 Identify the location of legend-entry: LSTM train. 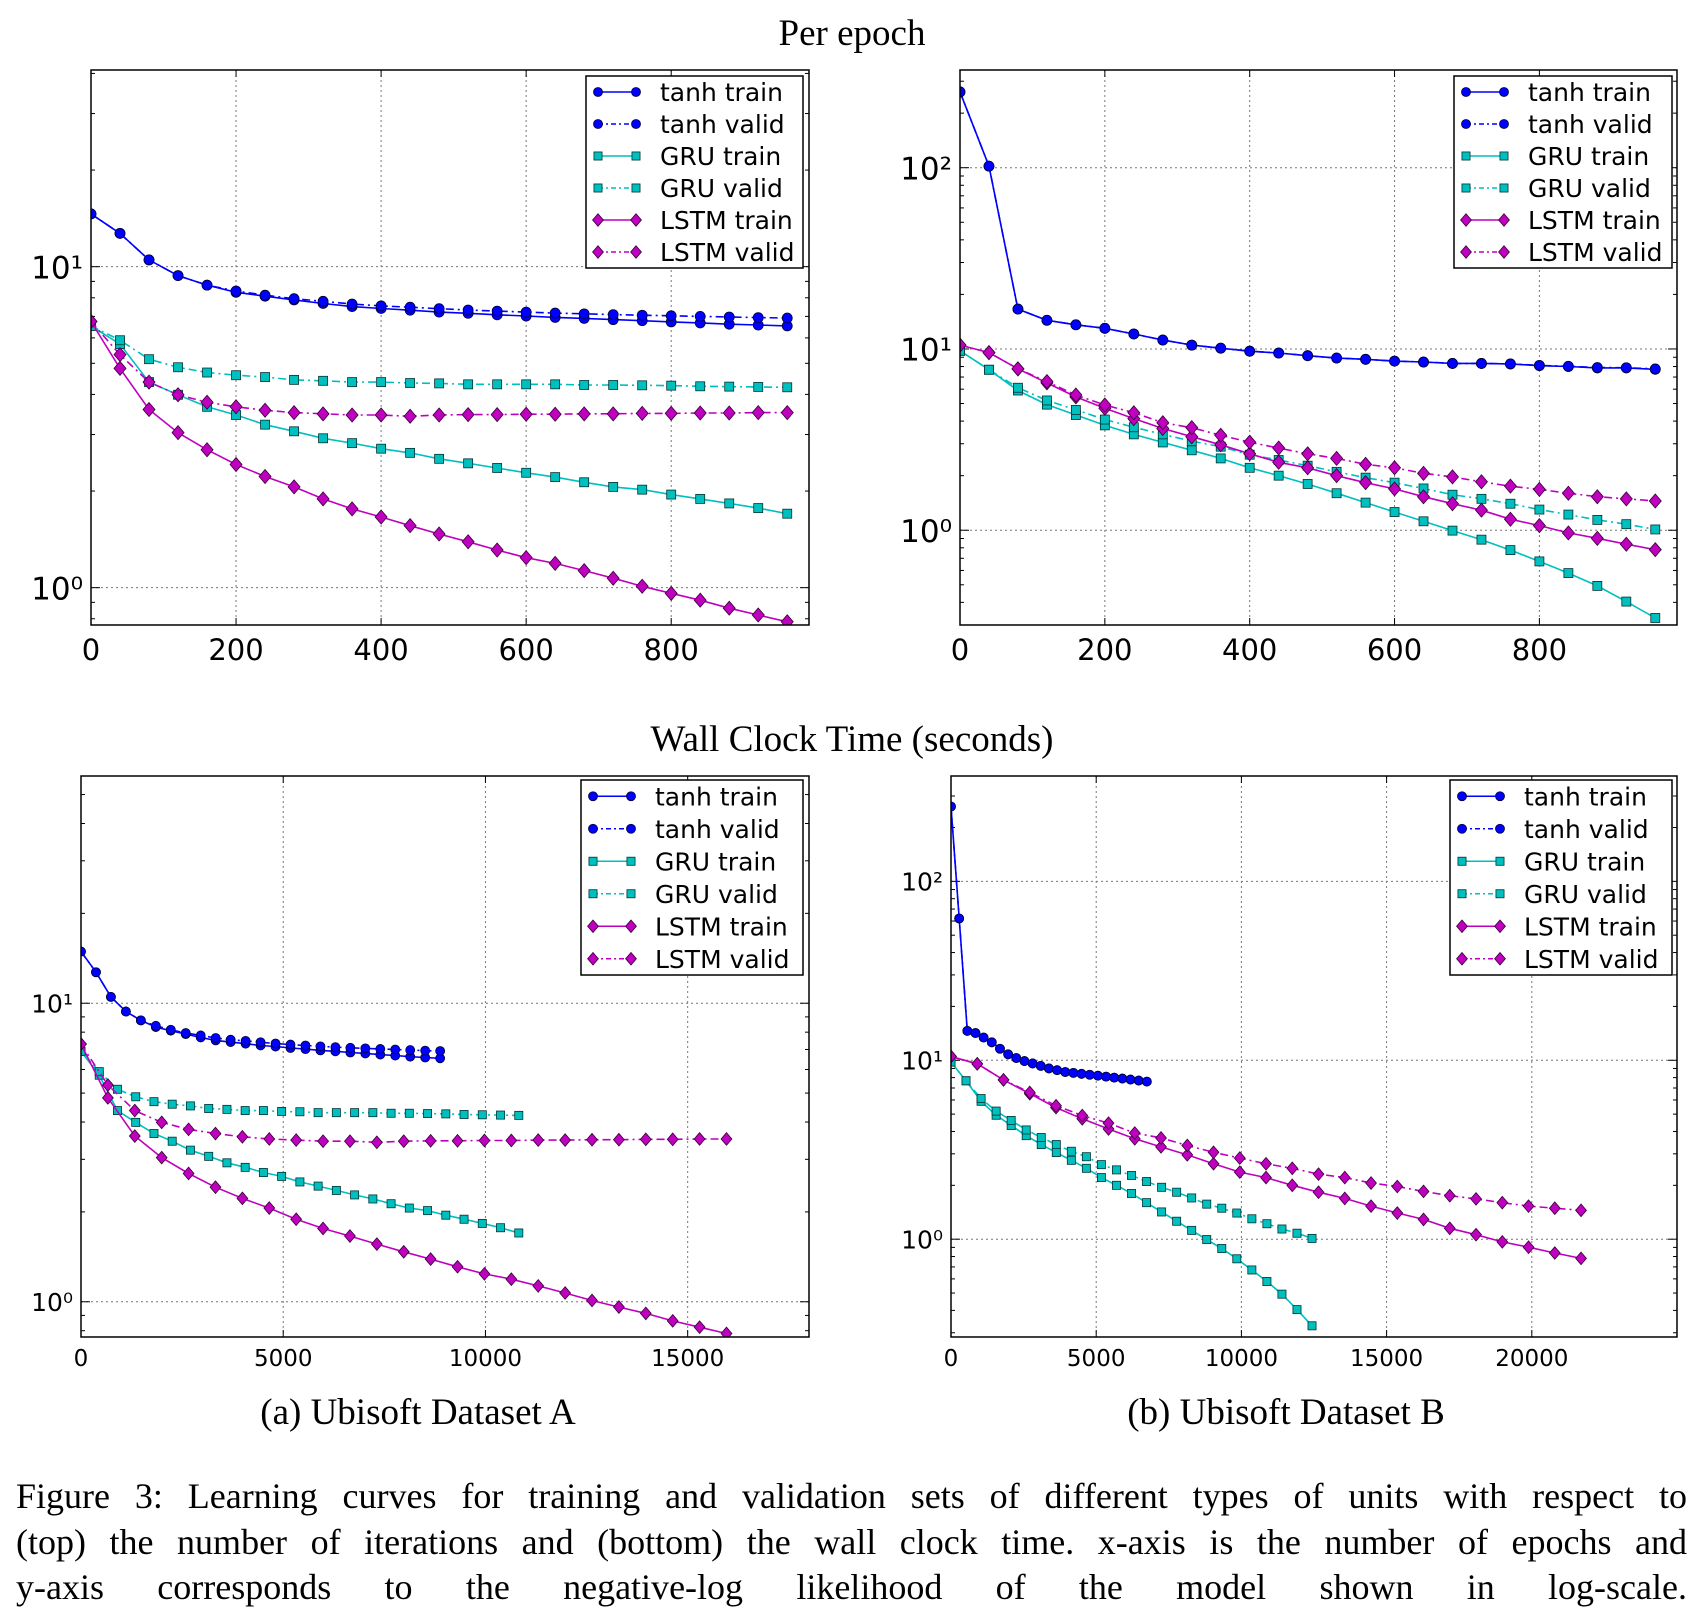
(692, 220).